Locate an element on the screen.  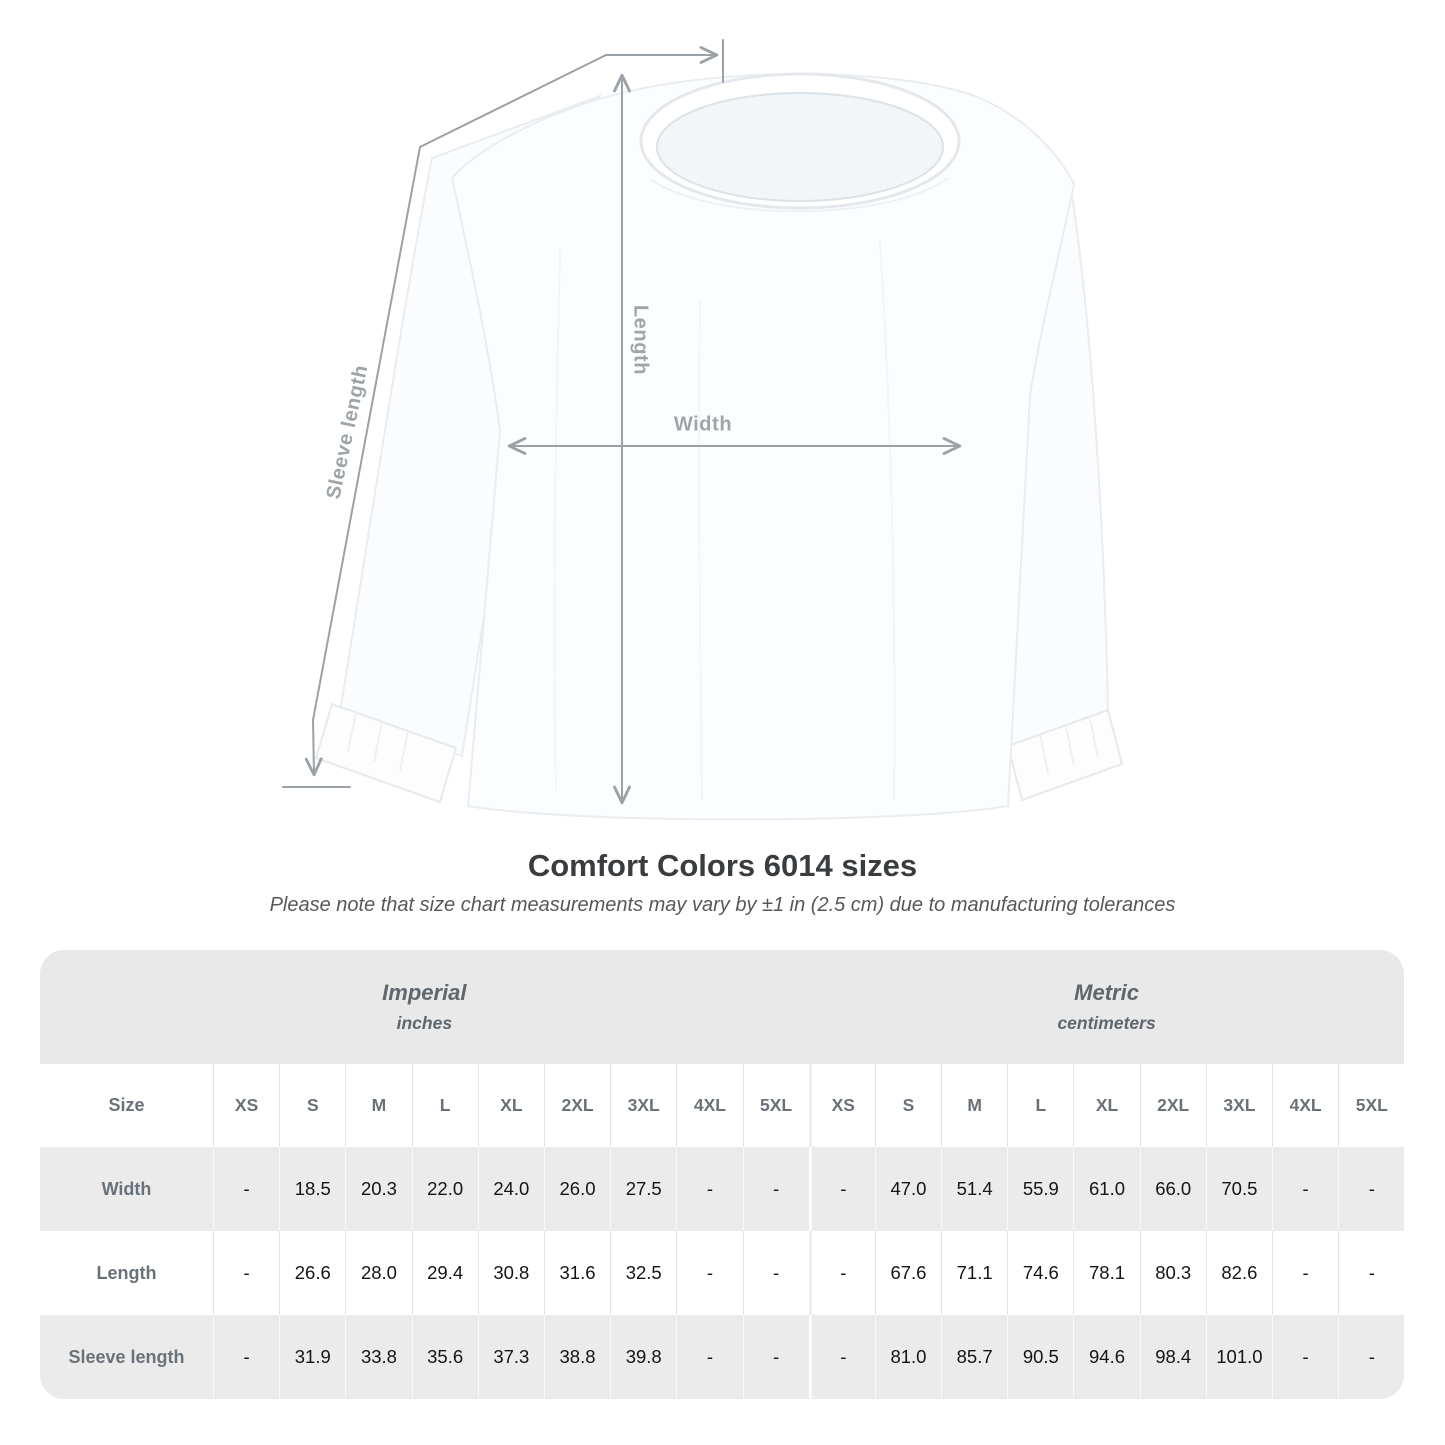
size-header-imperial-5xl: 5XL is located at coordinates (775, 1105).